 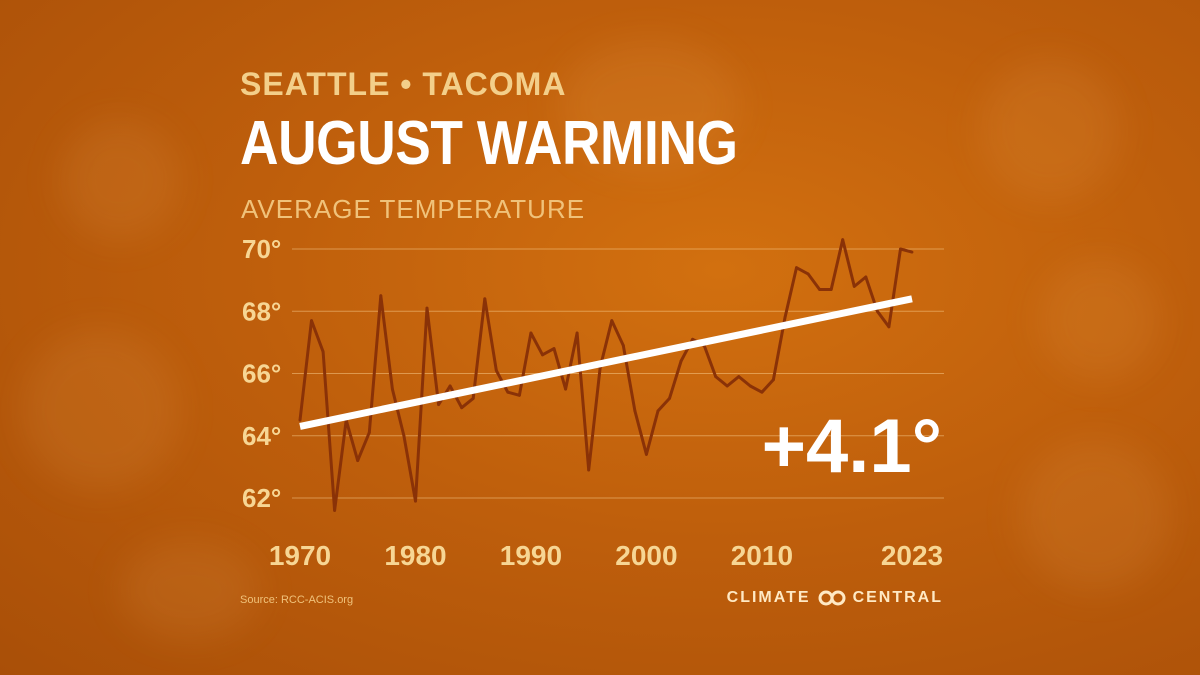 I want to click on brand-right-text: CENTRAL, so click(x=897, y=597).